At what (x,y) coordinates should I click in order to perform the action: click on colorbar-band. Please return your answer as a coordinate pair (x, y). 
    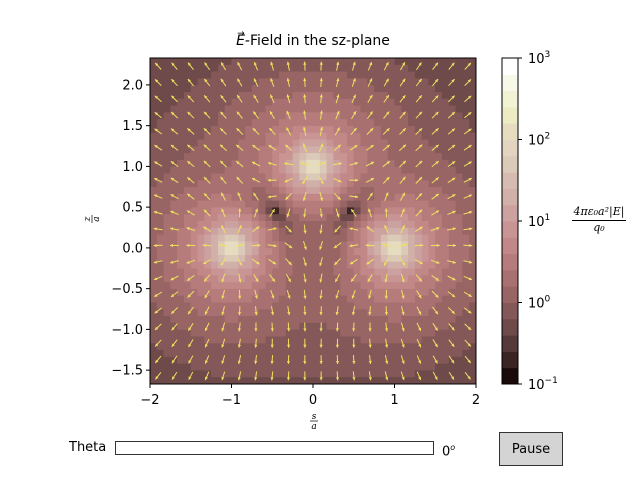
    Looking at the image, I should click on (510, 343).